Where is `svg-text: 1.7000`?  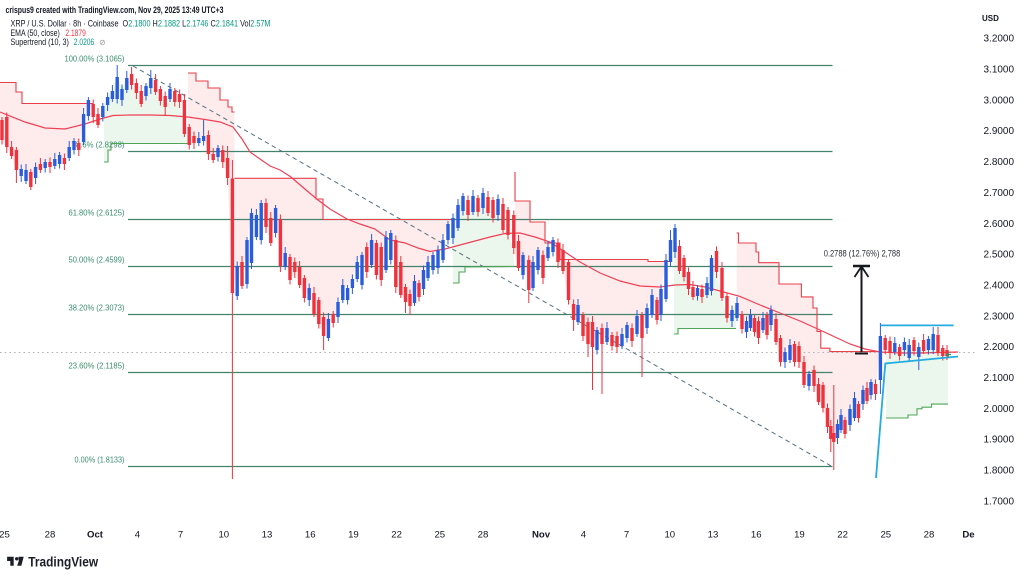
svg-text: 1.7000 is located at coordinates (999, 501).